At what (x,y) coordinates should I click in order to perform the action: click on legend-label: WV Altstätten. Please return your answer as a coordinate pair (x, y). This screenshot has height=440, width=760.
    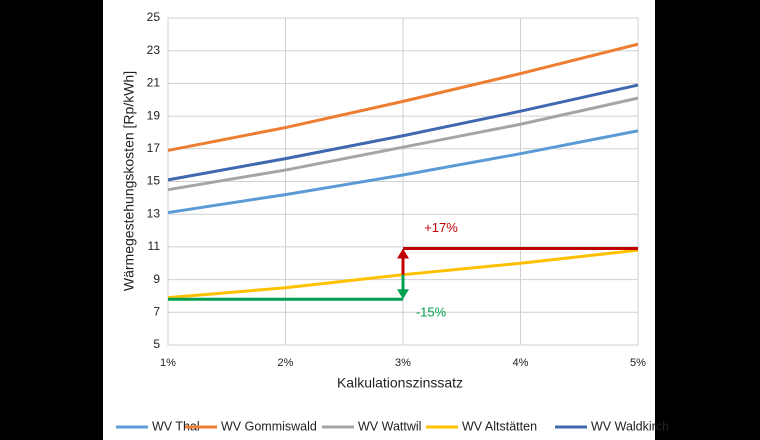
    Looking at the image, I should click on (499, 426).